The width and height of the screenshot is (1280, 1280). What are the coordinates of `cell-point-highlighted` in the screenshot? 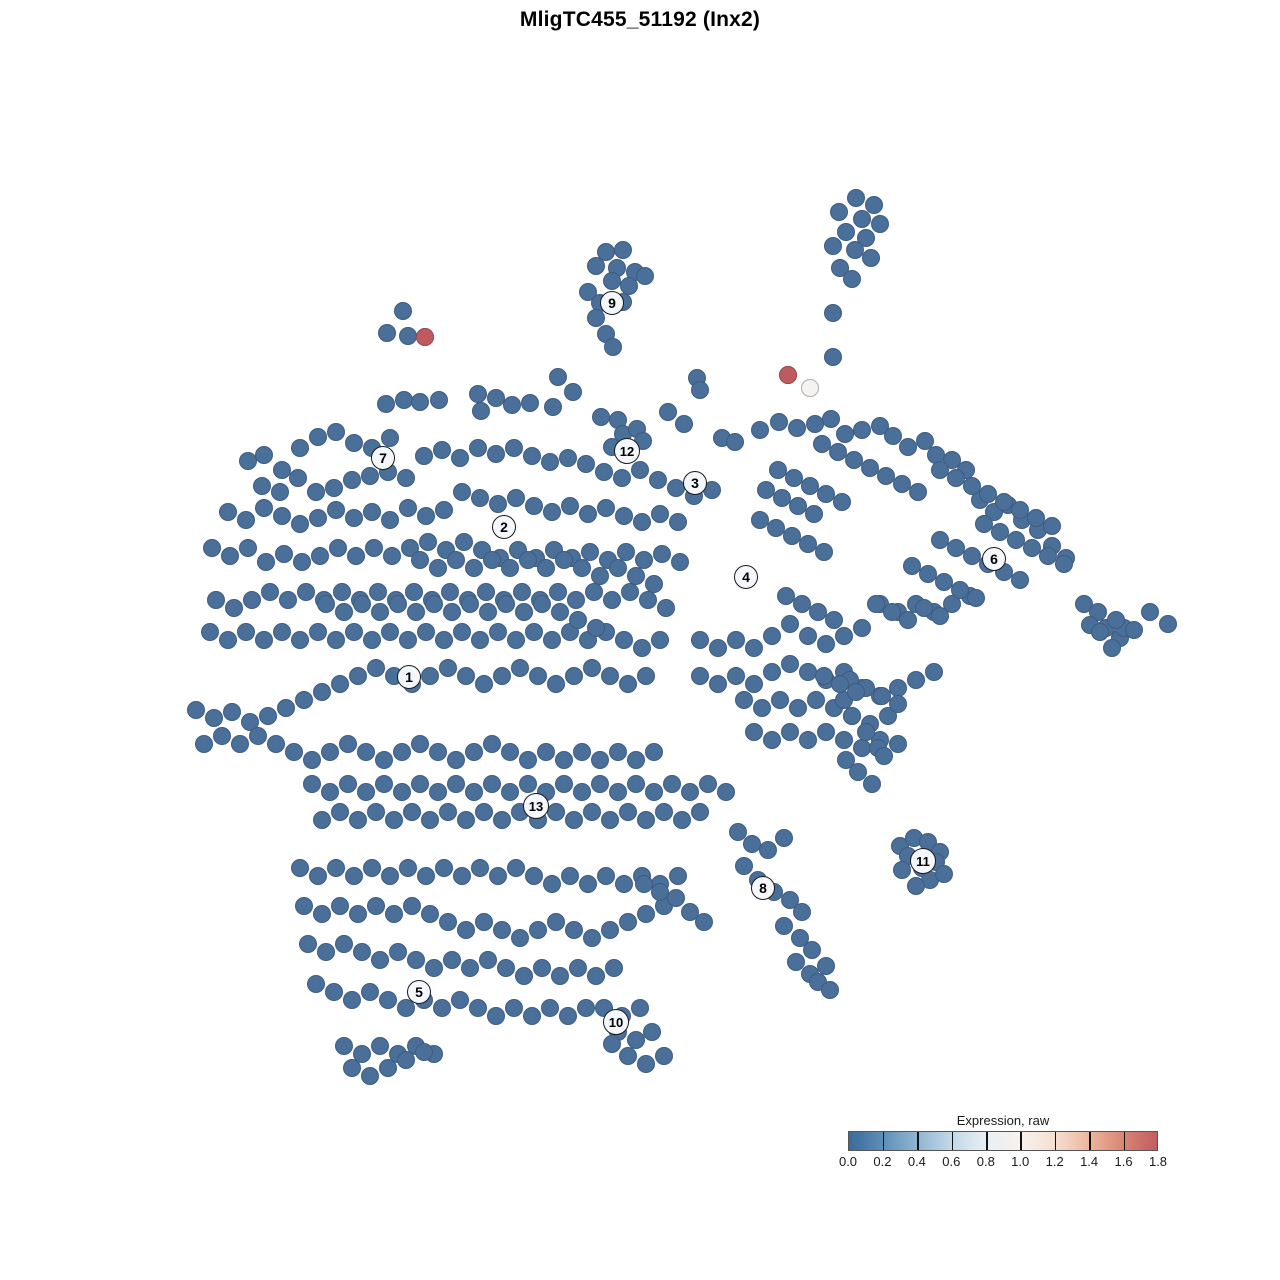 It's located at (810, 388).